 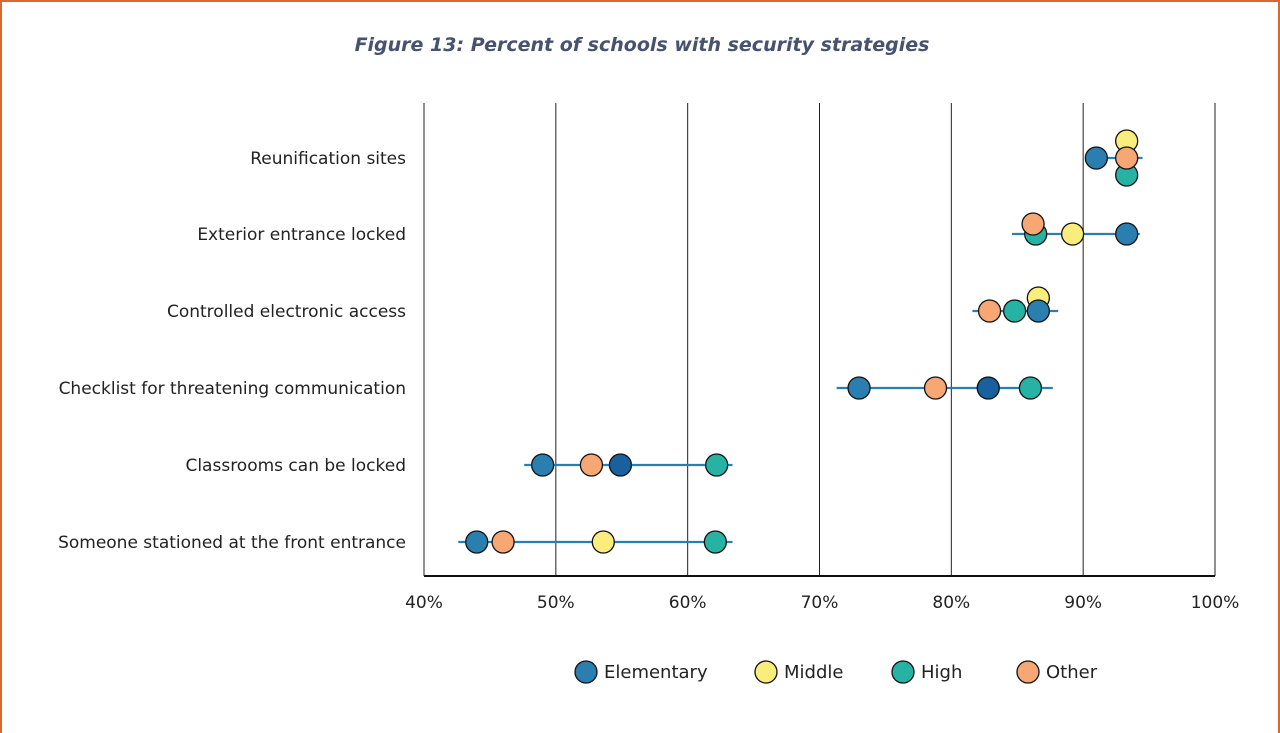 I want to click on category-label: Checklist for threatening communication, so click(x=232, y=389).